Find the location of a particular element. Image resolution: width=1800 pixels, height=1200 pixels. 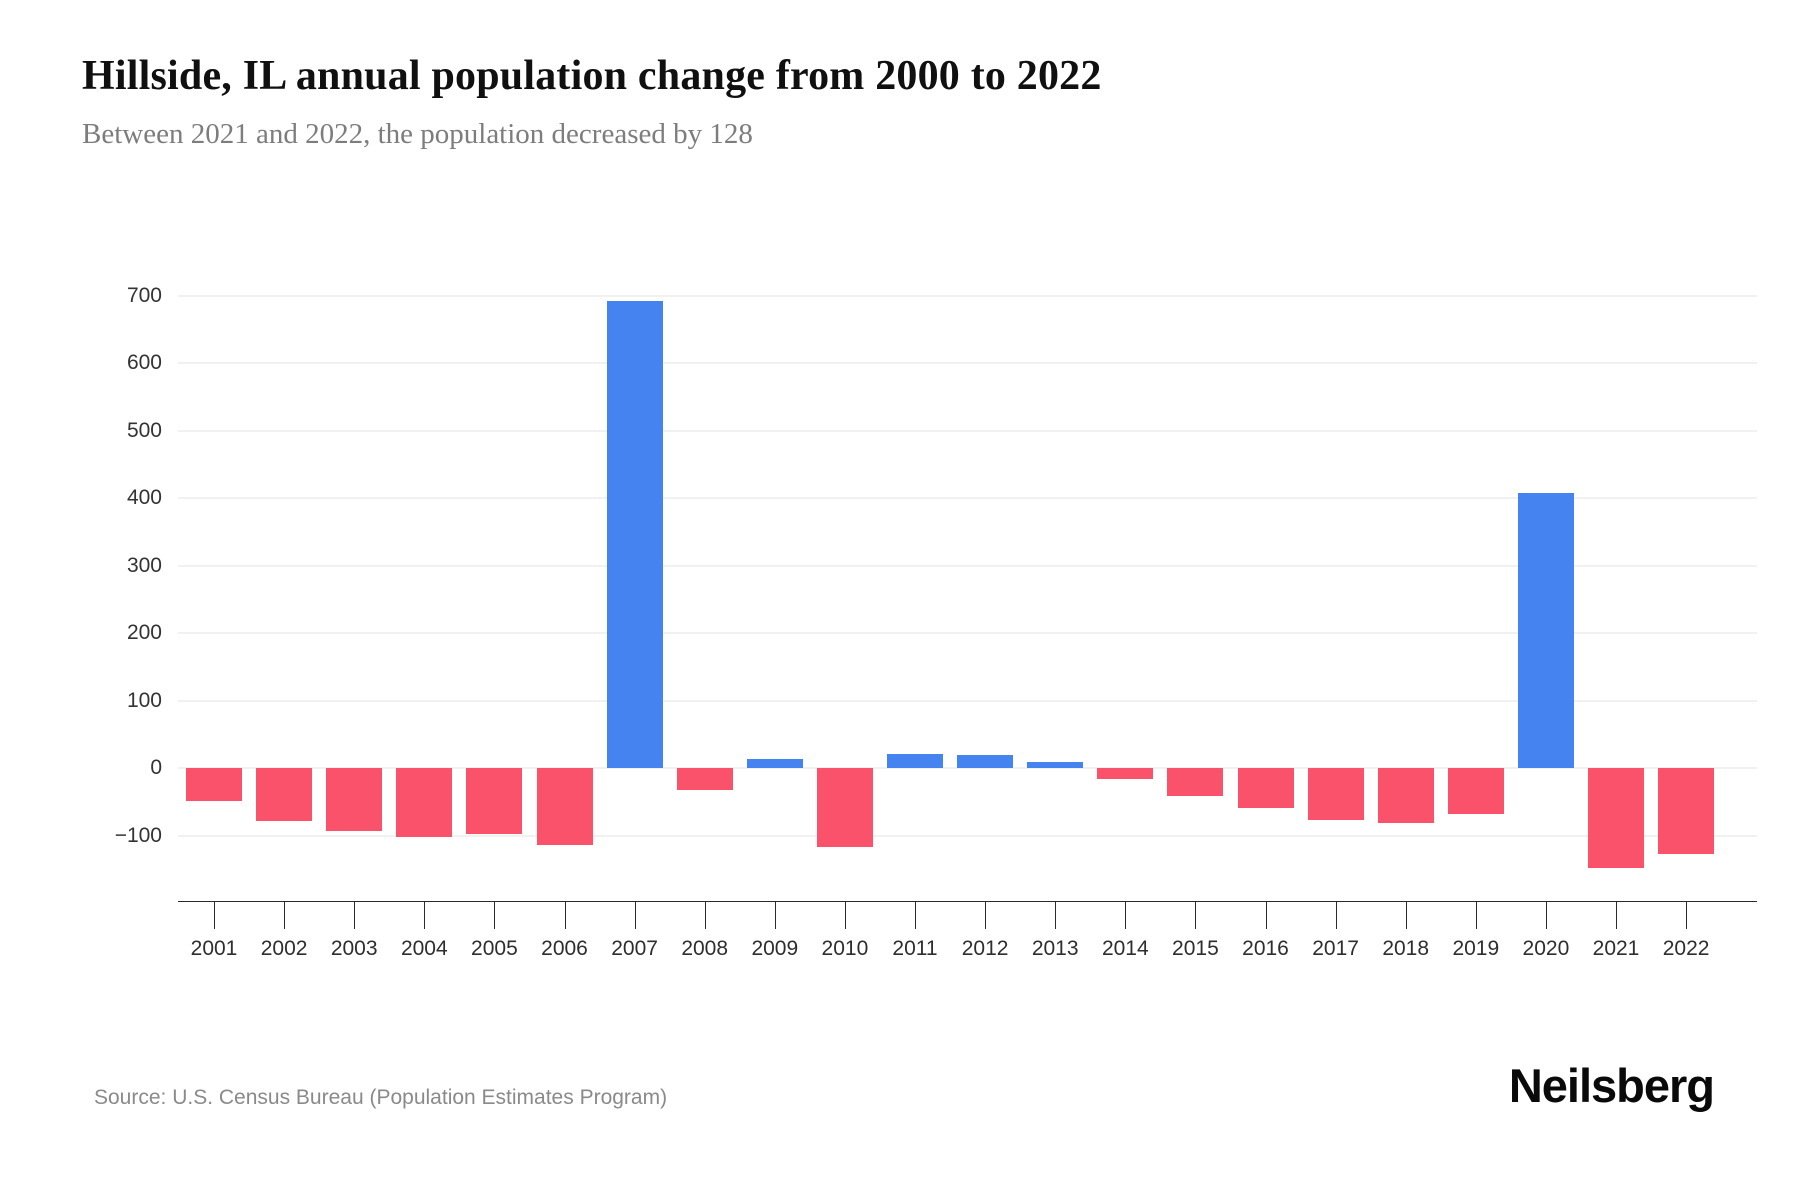

x-tick-2006 is located at coordinates (565, 915).